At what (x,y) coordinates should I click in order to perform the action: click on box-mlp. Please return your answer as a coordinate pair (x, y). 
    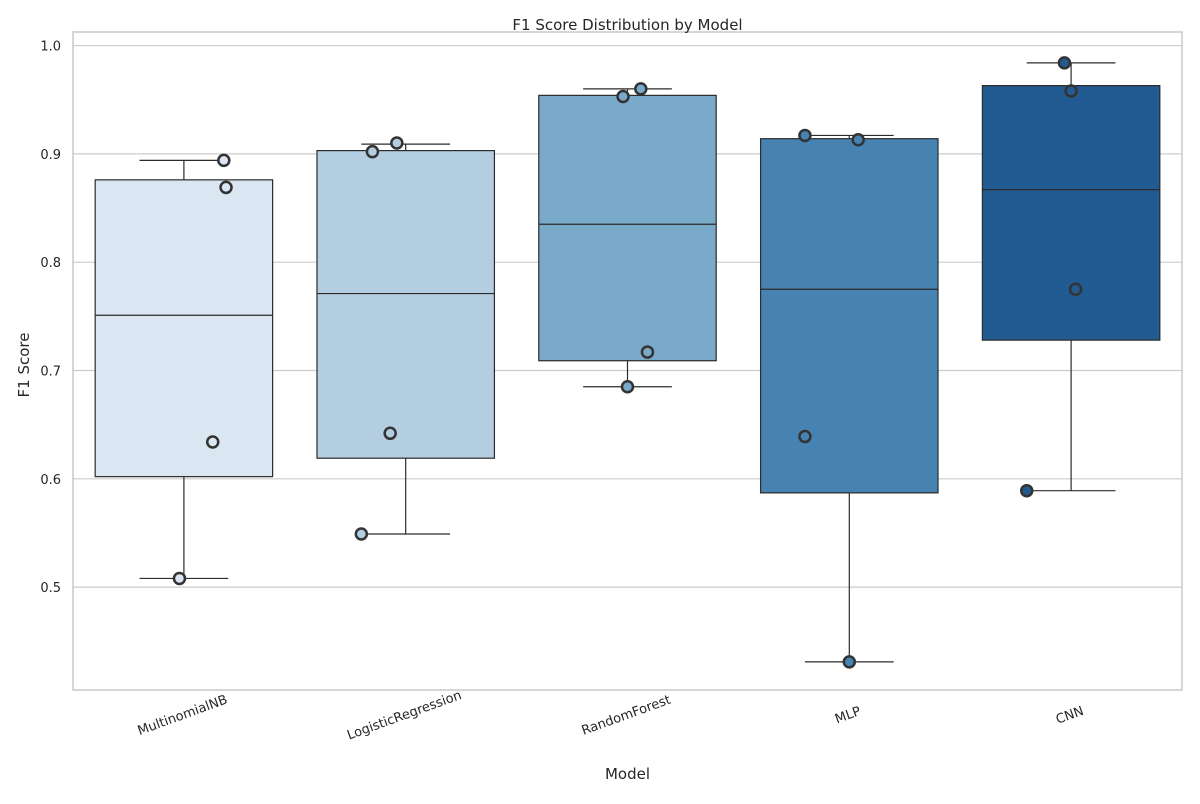
    Looking at the image, I should click on (849, 398).